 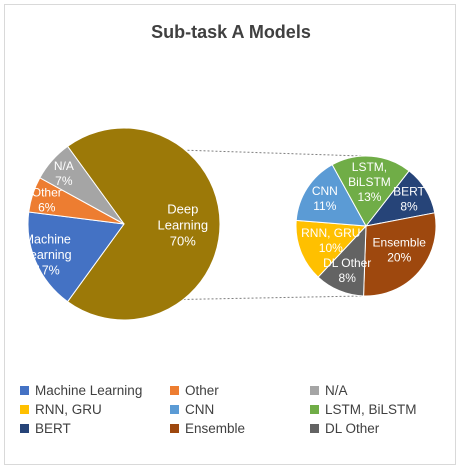 I want to click on secondary-pie-label-dl-other-value: 8%, so click(x=348, y=278).